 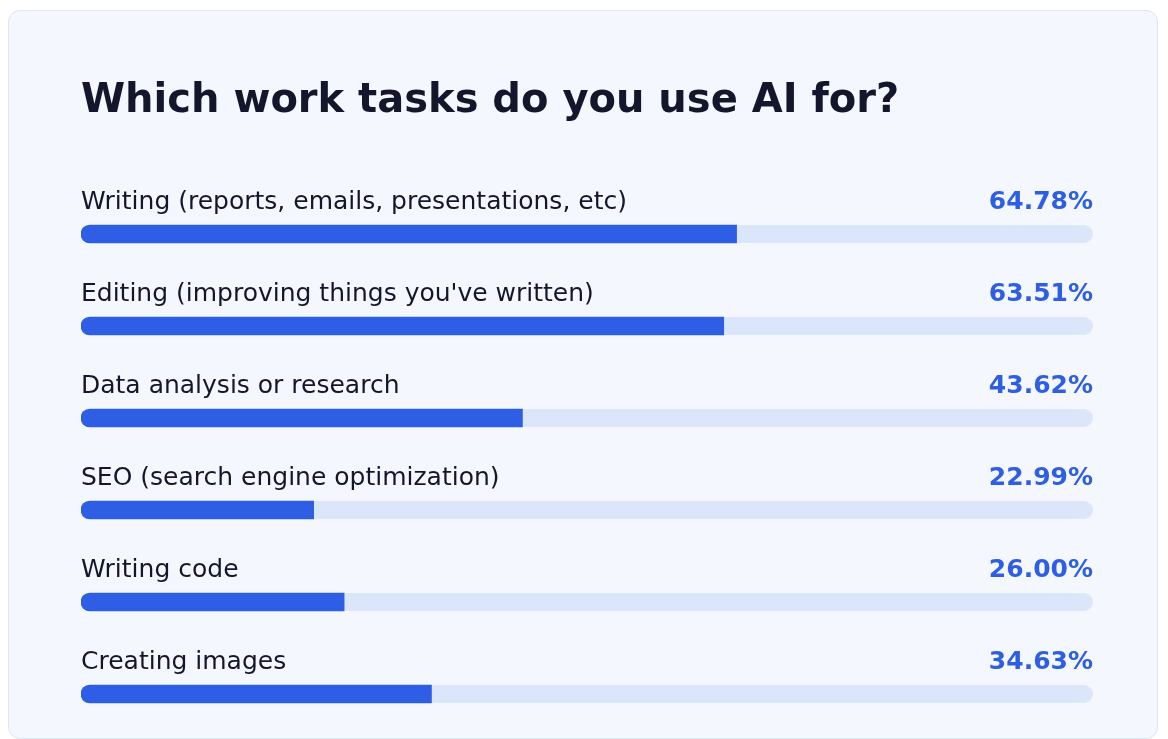 I want to click on chart-title: Which work tasks do you use AI for?, so click(x=490, y=98).